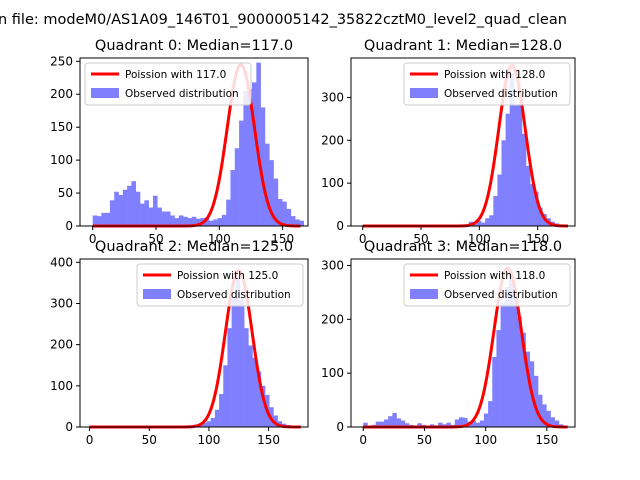 This screenshot has width=640, height=480. I want to click on legend: Poission with 128.0 Observed distribution, so click(487, 84).